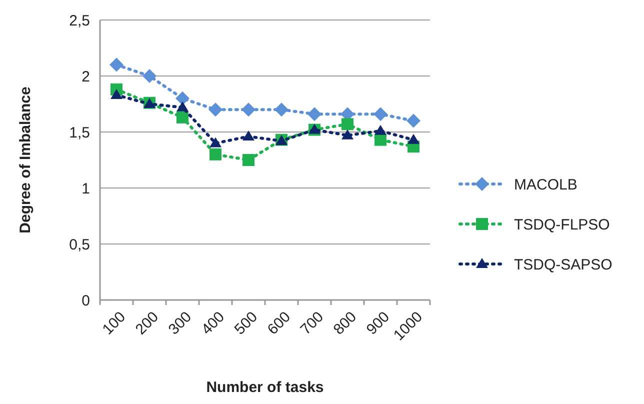 The width and height of the screenshot is (644, 404). Describe the element at coordinates (79, 133) in the screenshot. I see `y-tick-label: 1,5` at that location.